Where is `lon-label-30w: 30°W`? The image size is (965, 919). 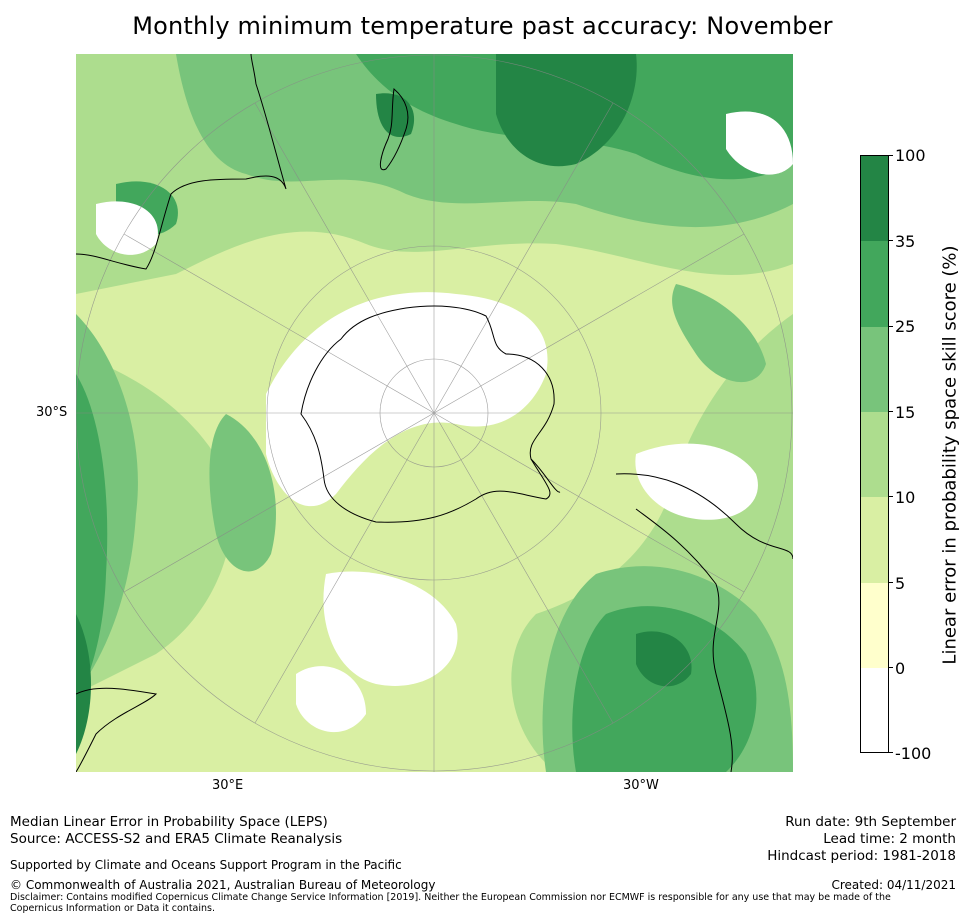
lon-label-30w: 30°W is located at coordinates (641, 785).